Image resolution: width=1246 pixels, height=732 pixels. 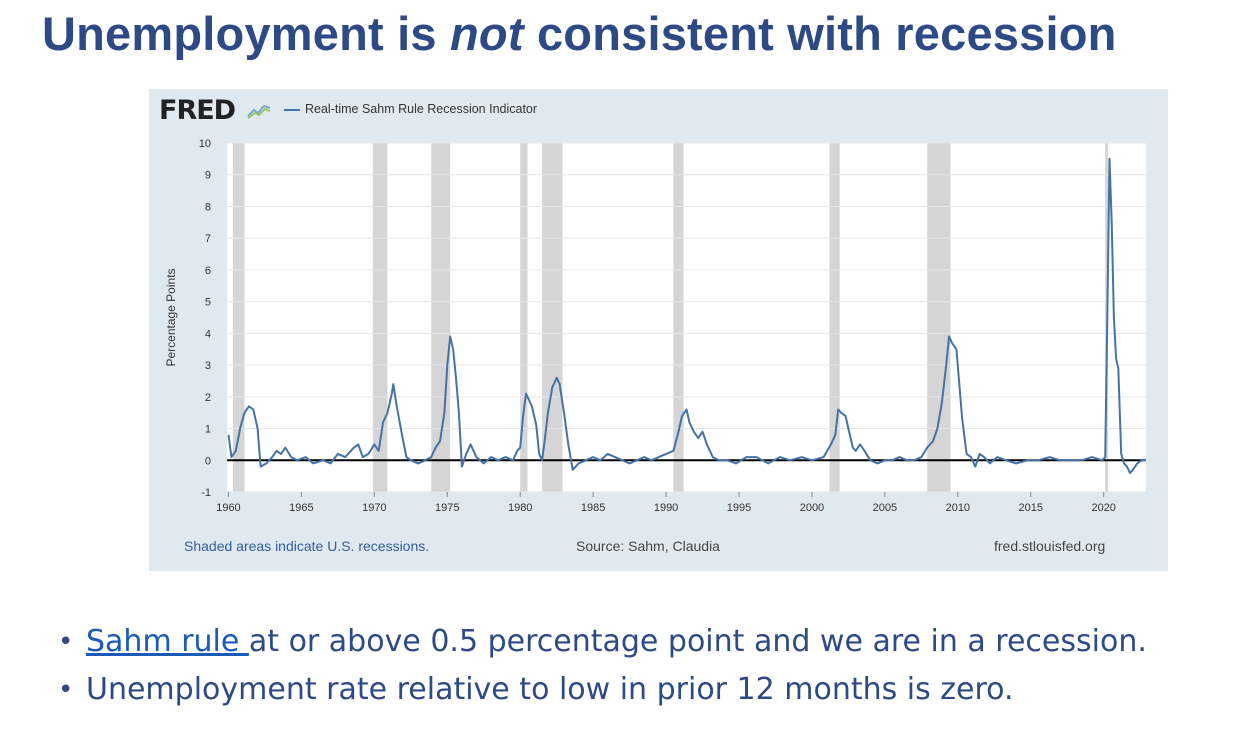 I want to click on site-link: fred.stlouisfed.org, so click(x=1050, y=546).